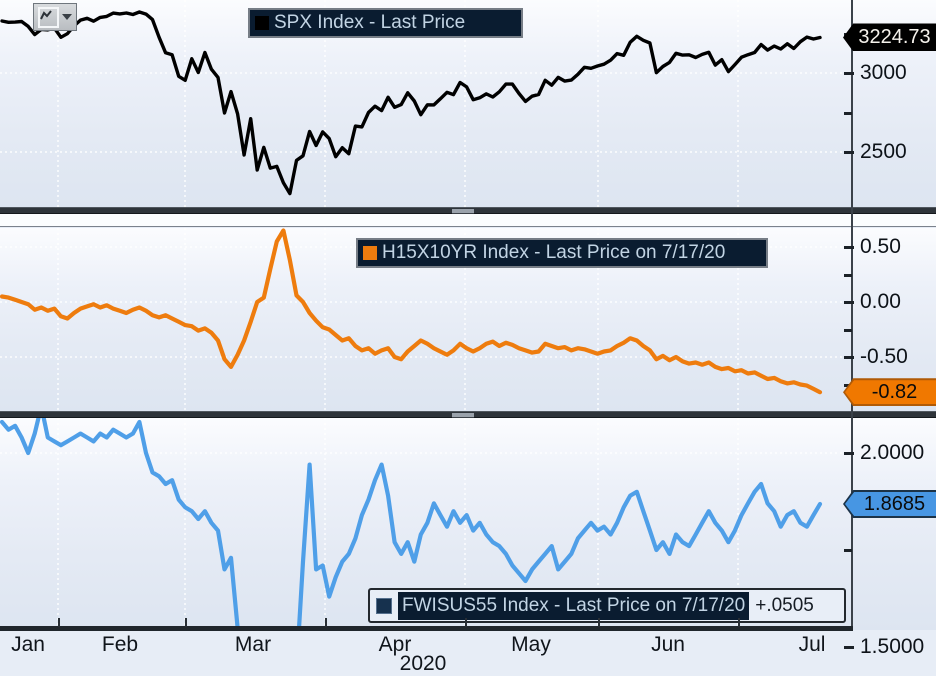 The width and height of the screenshot is (936, 676). Describe the element at coordinates (120, 644) in the screenshot. I see `x-axis-month-label: Feb` at that location.